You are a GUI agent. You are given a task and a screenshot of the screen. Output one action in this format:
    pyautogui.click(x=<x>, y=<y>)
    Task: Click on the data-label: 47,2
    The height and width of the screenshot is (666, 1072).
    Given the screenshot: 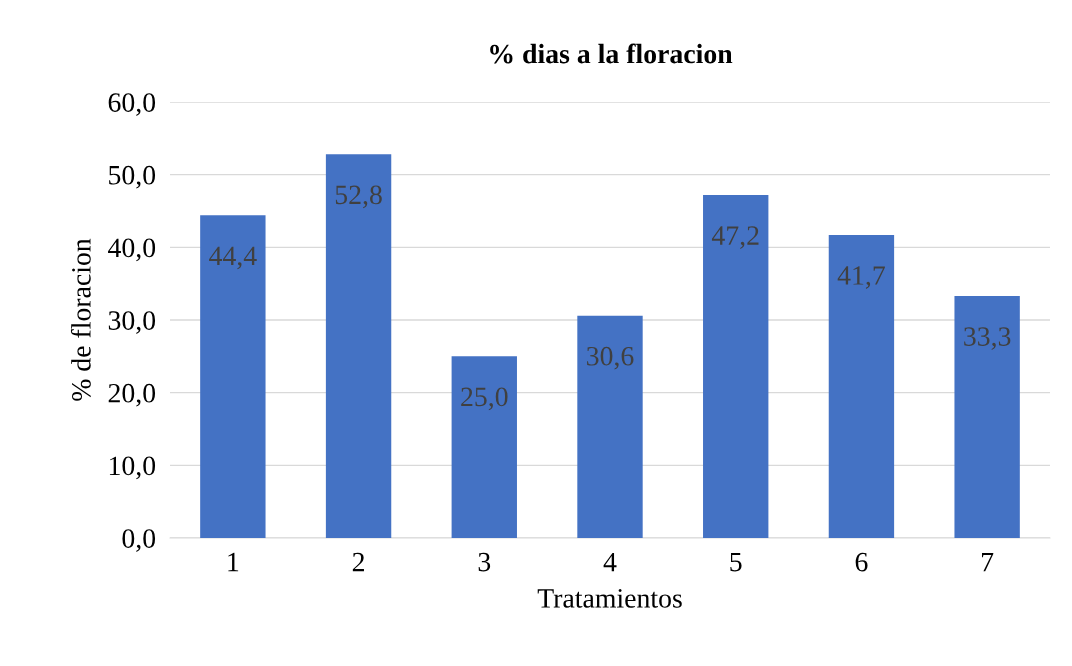 What is the action you would take?
    pyautogui.click(x=735, y=237)
    